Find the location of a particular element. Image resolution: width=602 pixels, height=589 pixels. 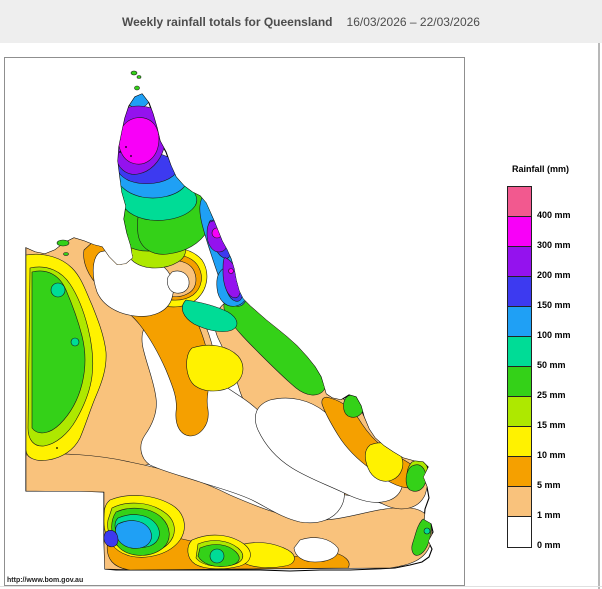

legend-label: 0 mm is located at coordinates (549, 545).